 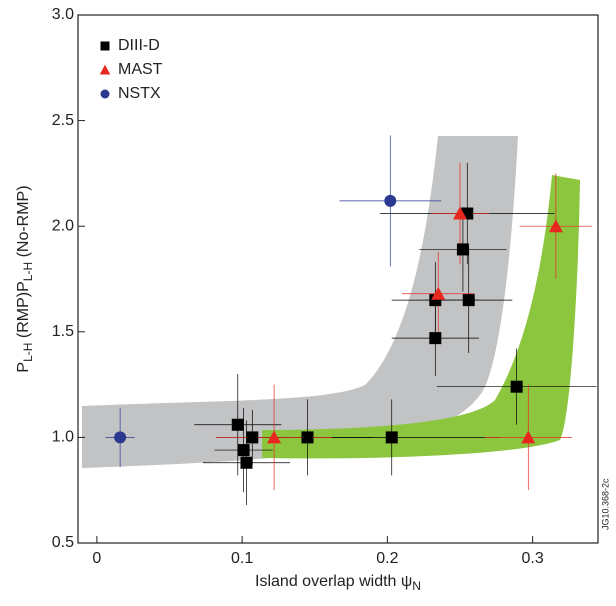 I want to click on legend-label: NSTX, so click(x=139, y=93).